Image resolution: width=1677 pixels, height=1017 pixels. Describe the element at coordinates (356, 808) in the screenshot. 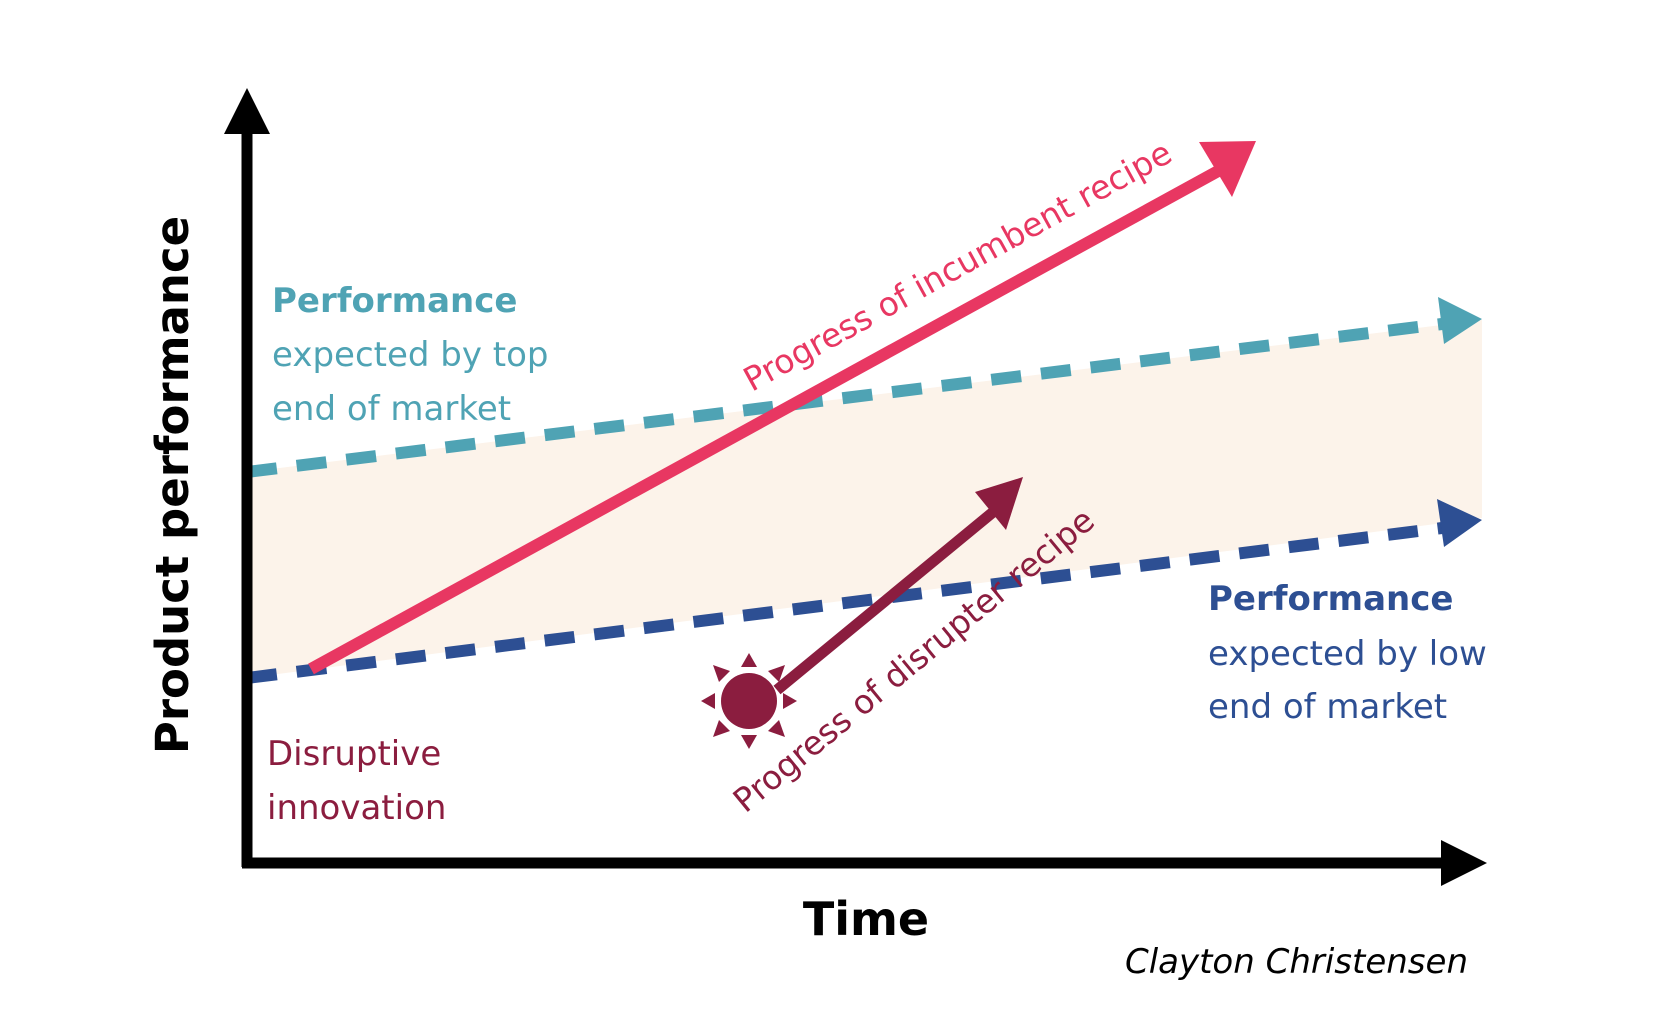

I see `disruptive-line2: innovation` at that location.